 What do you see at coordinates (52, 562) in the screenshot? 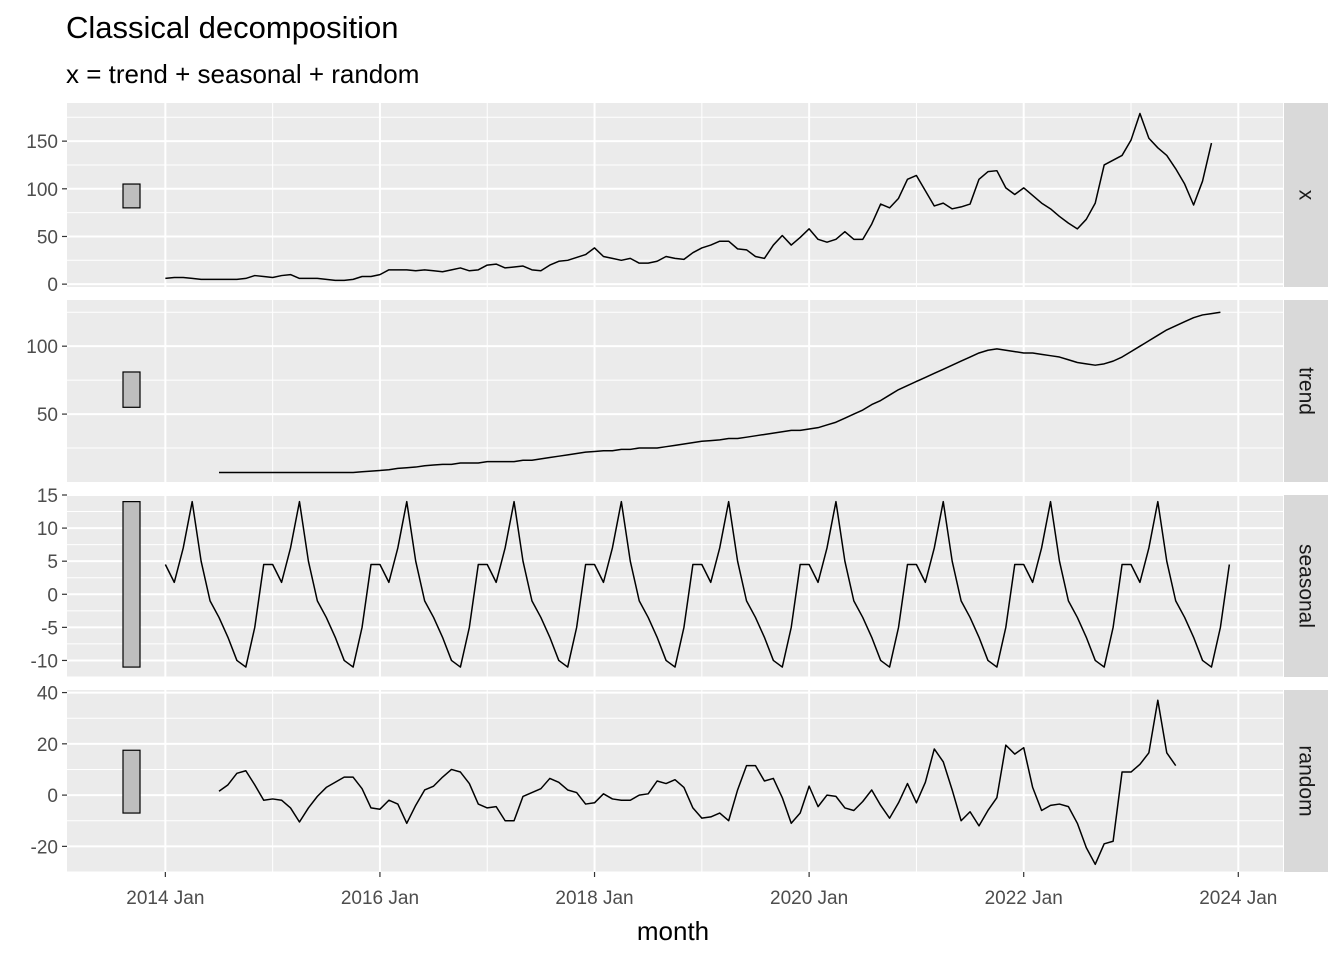
I see `y-tick-label: 5` at bounding box center [52, 562].